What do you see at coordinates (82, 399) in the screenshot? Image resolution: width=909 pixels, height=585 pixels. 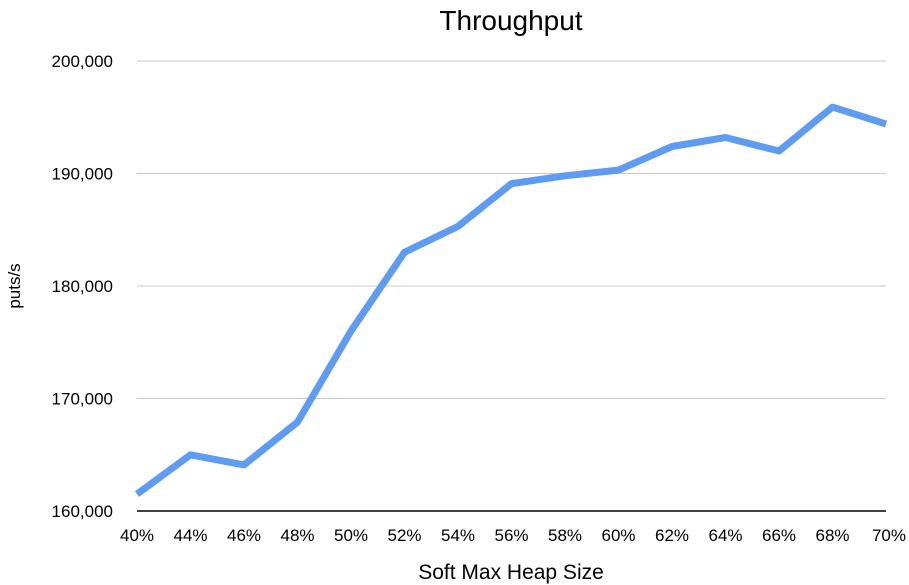 I see `y-tick-label: 170,000` at bounding box center [82, 399].